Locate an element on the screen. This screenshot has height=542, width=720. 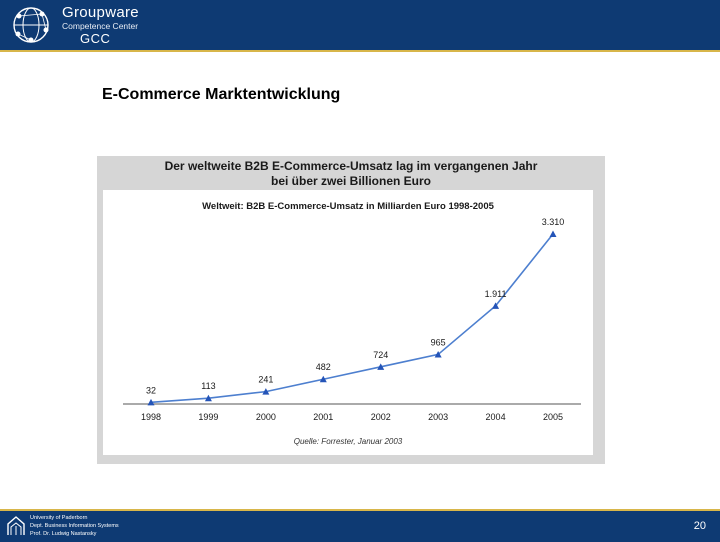
data-label: 965 is located at coordinates (438, 342).